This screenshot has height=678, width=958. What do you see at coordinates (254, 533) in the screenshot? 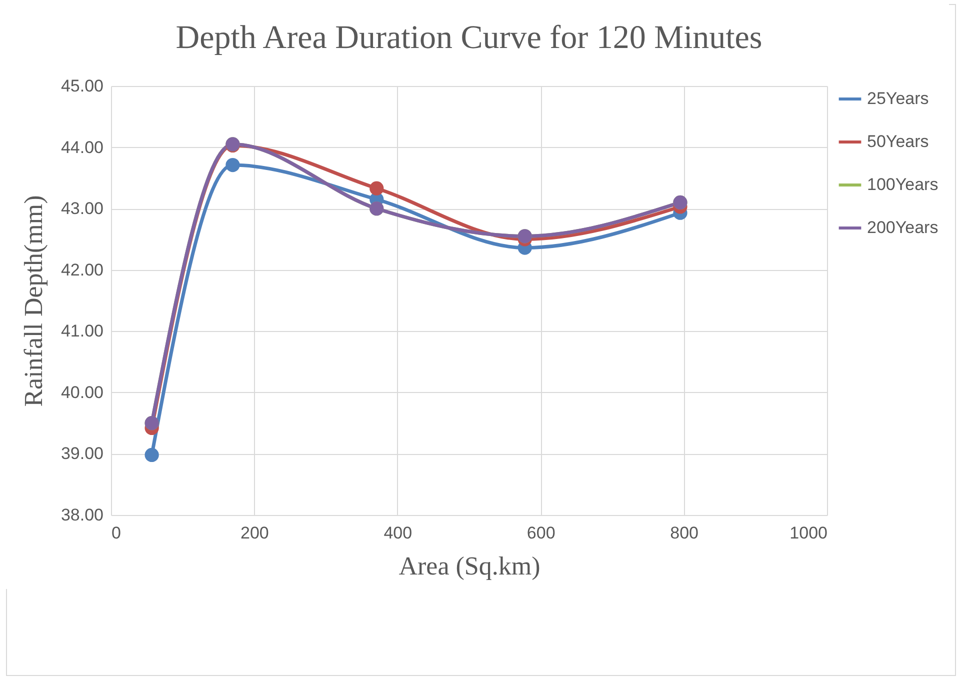
I see `x-tick-label: 200` at bounding box center [254, 533].